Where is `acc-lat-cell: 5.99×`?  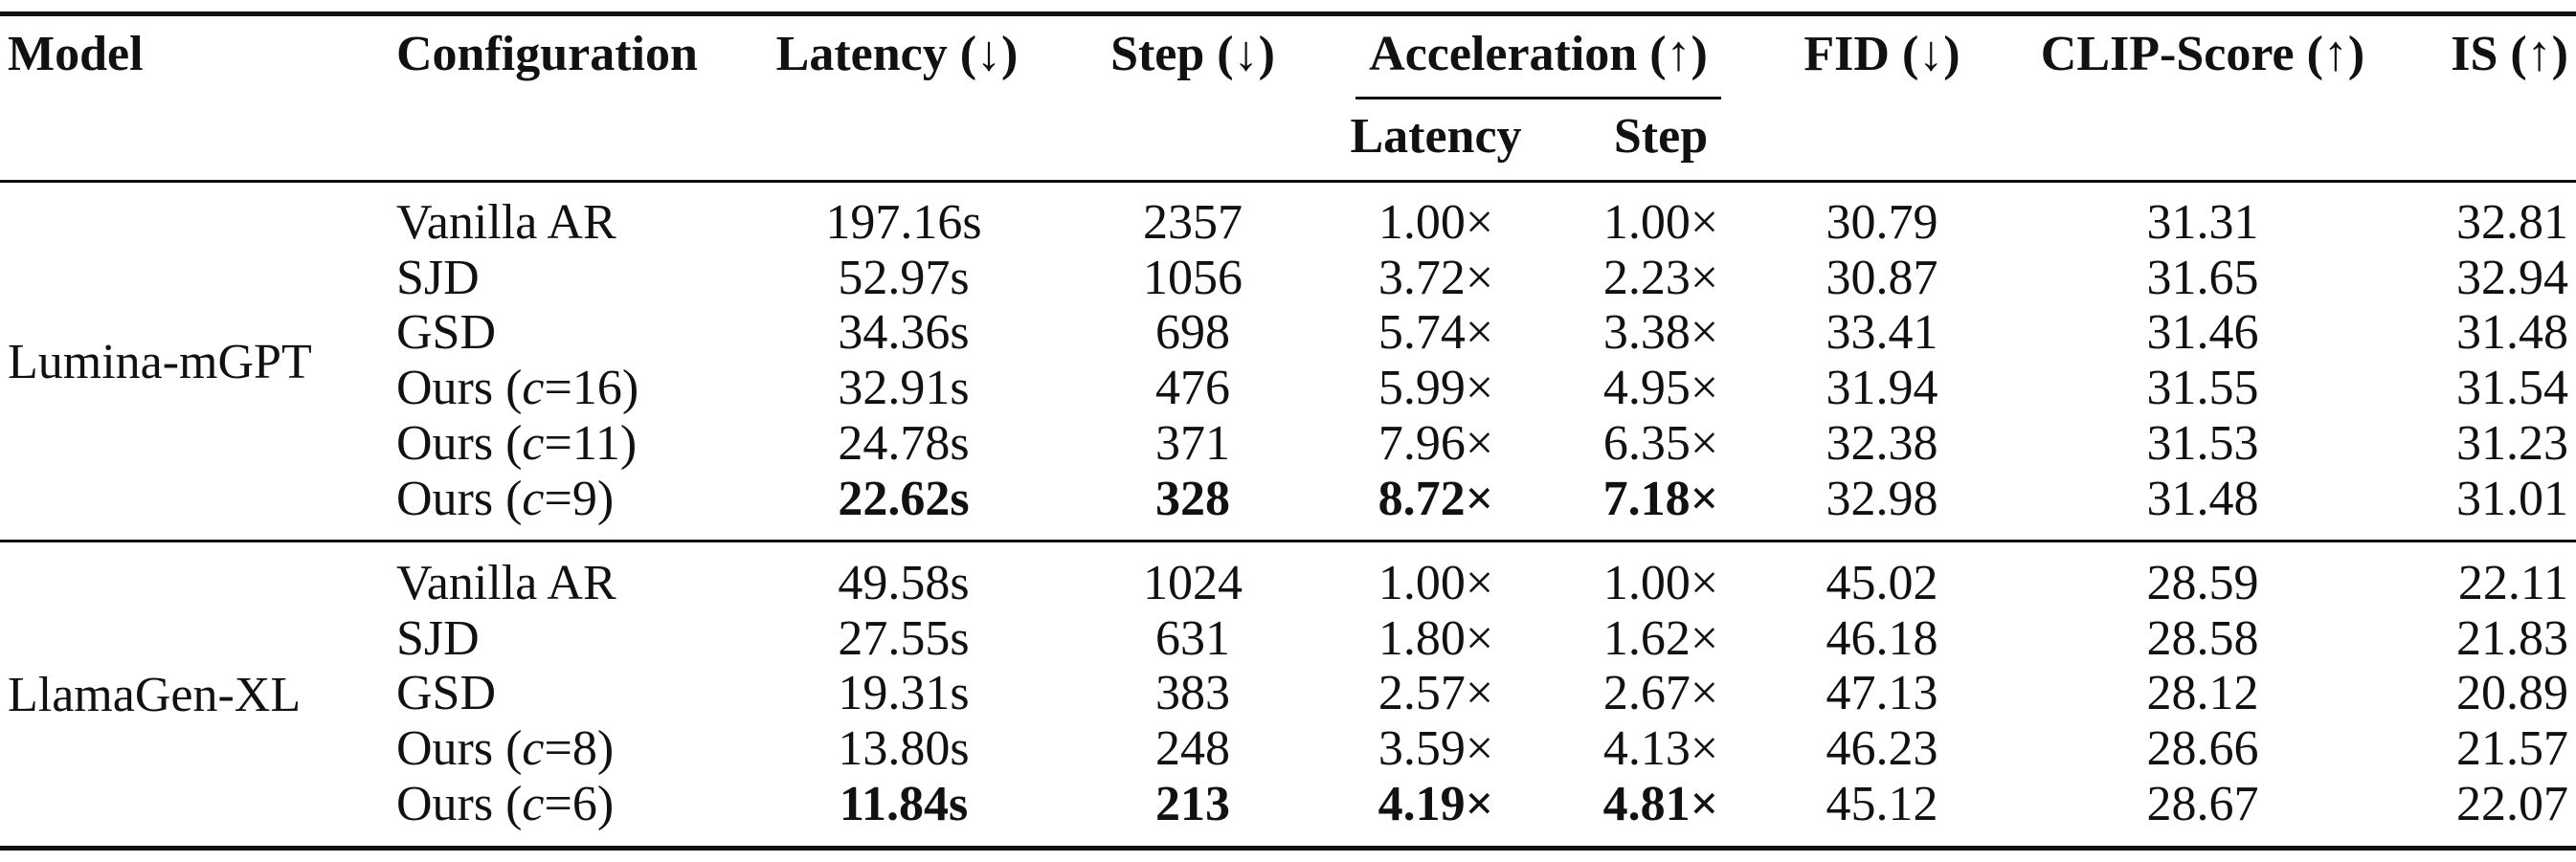 acc-lat-cell: 5.99× is located at coordinates (1436, 388).